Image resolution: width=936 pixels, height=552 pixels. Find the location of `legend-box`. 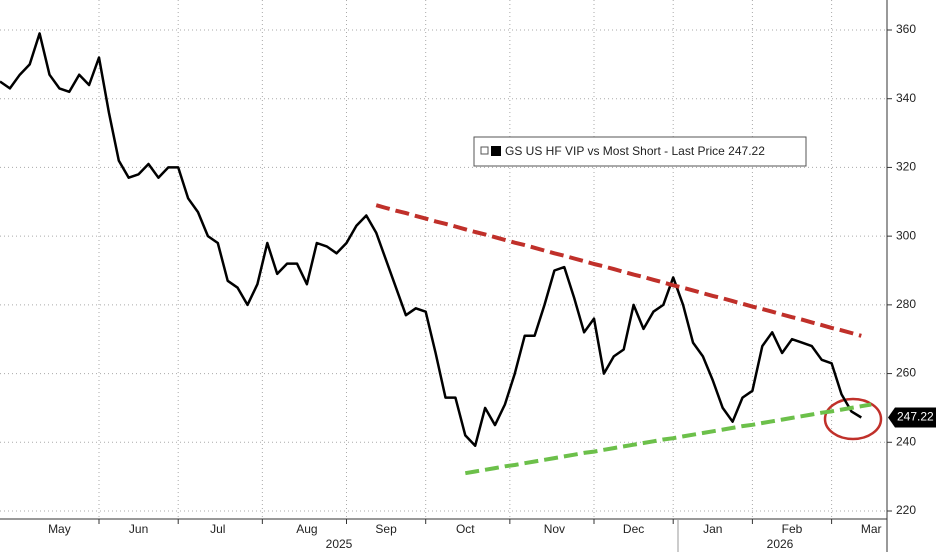

legend-box is located at coordinates (640, 151).